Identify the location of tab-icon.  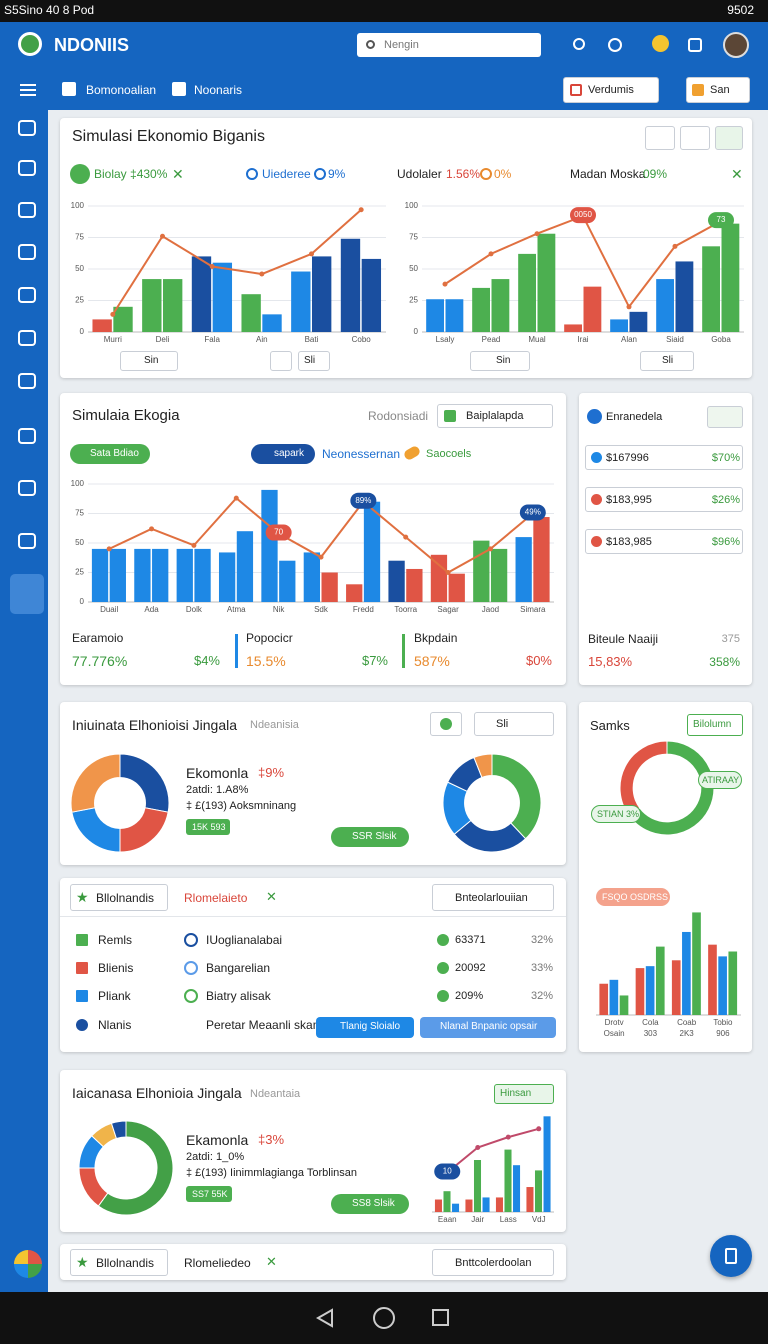
(179, 89).